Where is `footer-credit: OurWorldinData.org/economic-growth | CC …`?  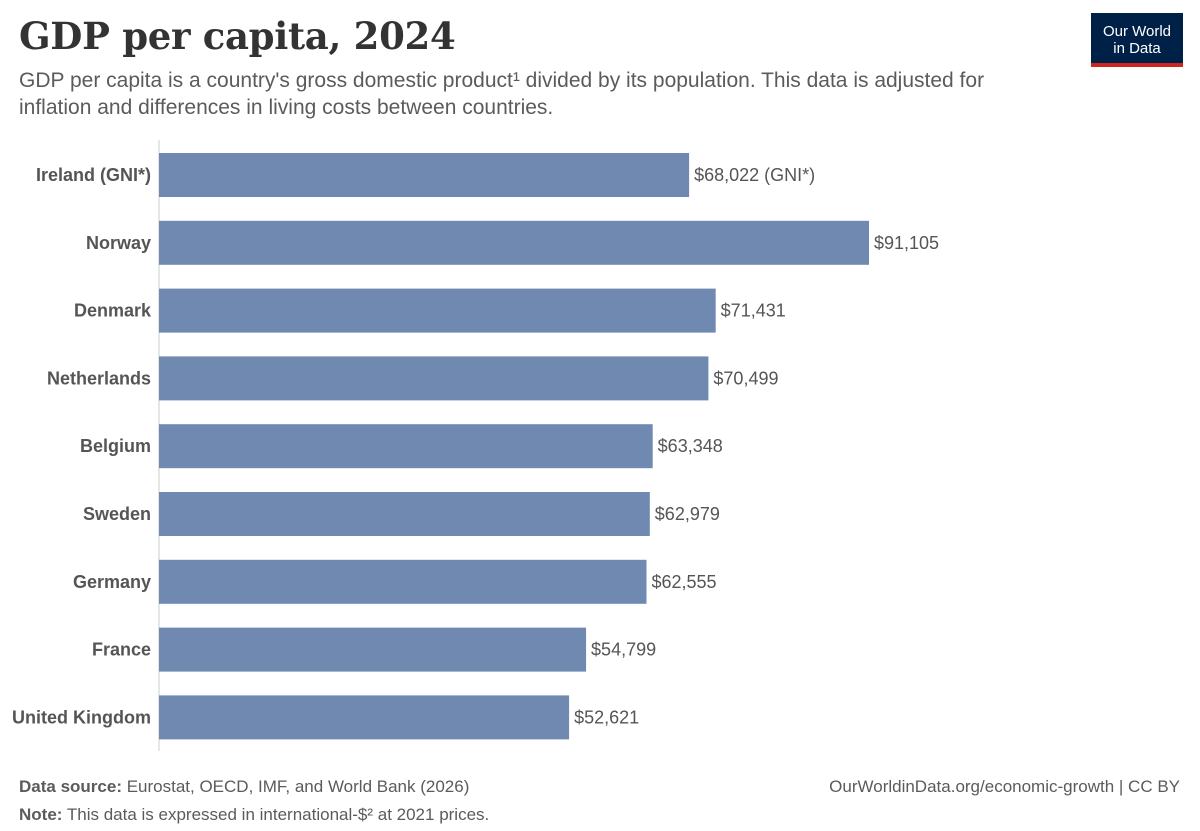 footer-credit: OurWorldinData.org/economic-growth | CC … is located at coordinates (1004, 786).